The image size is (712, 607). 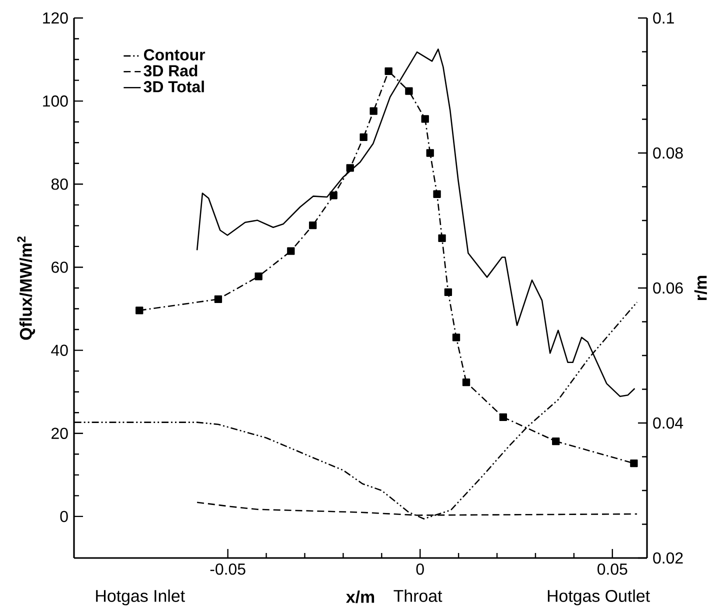 What do you see at coordinates (174, 86) in the screenshot?
I see `legend-label: 3D Total` at bounding box center [174, 86].